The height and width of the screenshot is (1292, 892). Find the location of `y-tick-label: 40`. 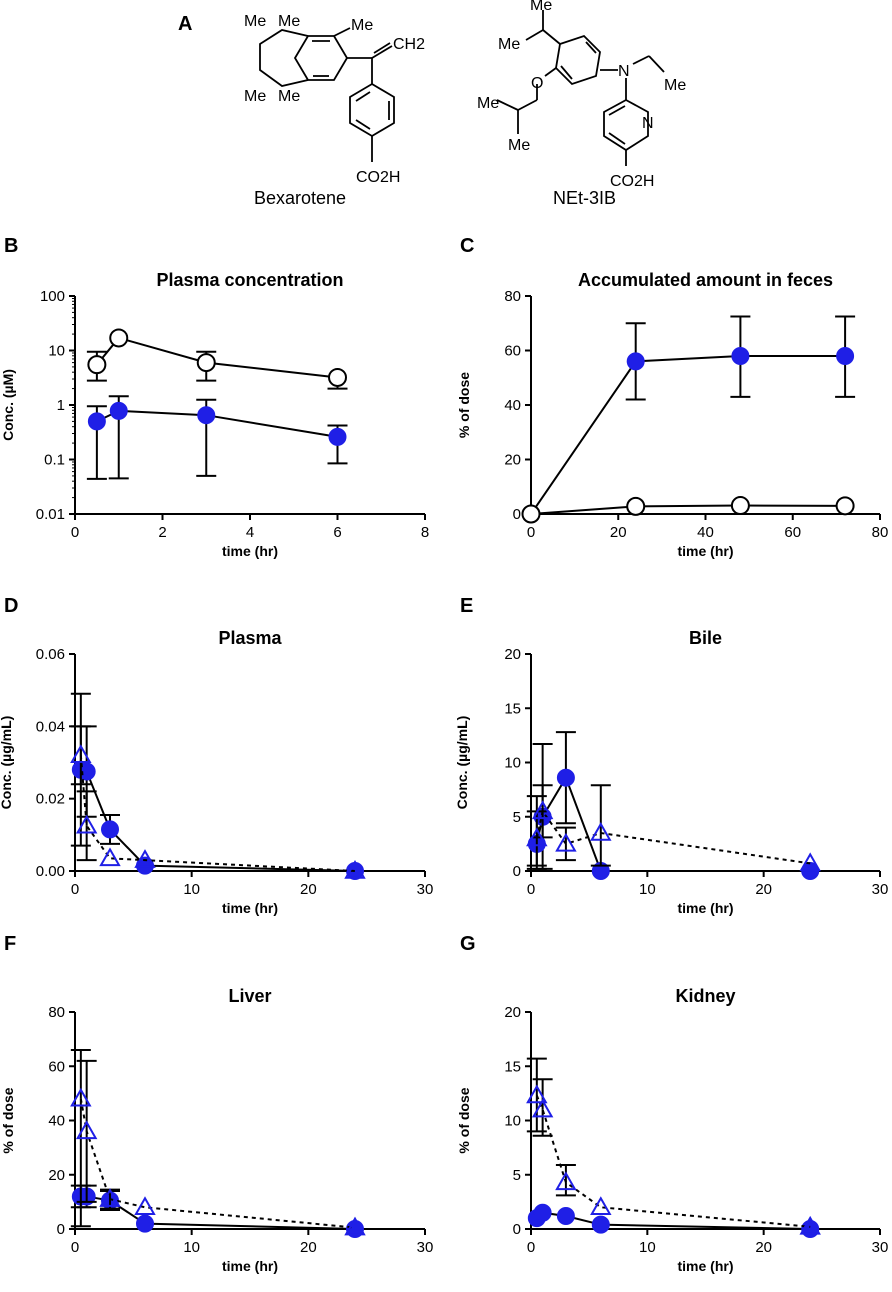

y-tick-label: 40 is located at coordinates (56, 1121).